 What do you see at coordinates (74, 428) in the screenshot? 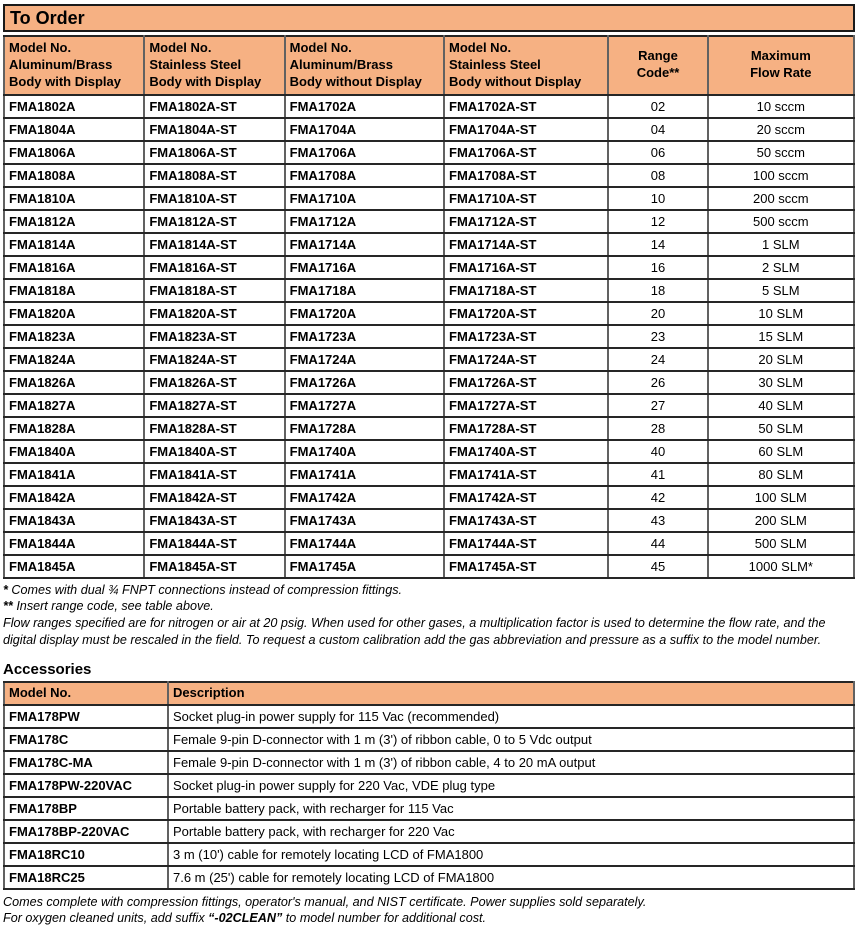
I see `table-cell: FMA1828A` at bounding box center [74, 428].